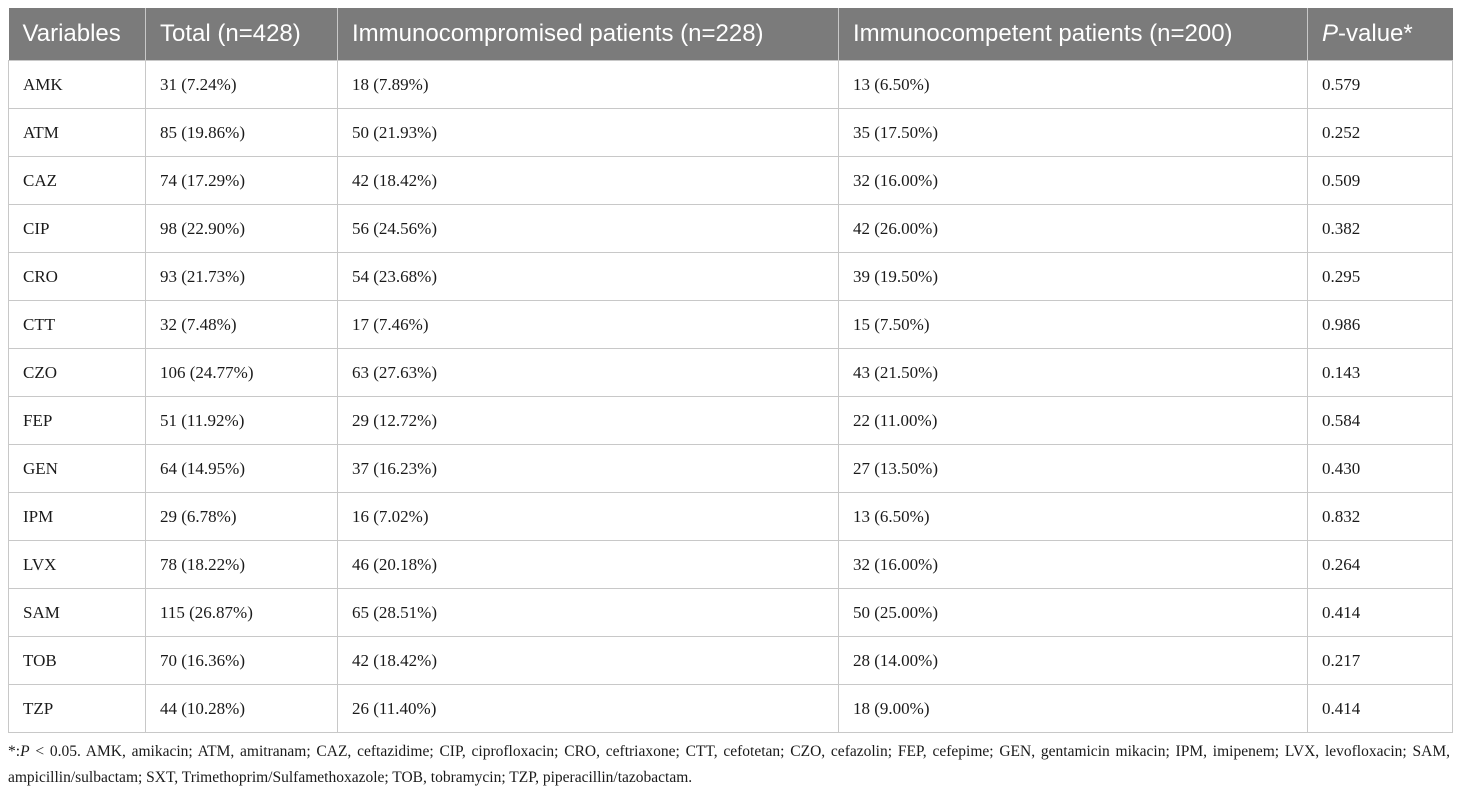 This screenshot has width=1460, height=798. What do you see at coordinates (1380, 564) in the screenshot?
I see `cell-p-value: 0.264` at bounding box center [1380, 564].